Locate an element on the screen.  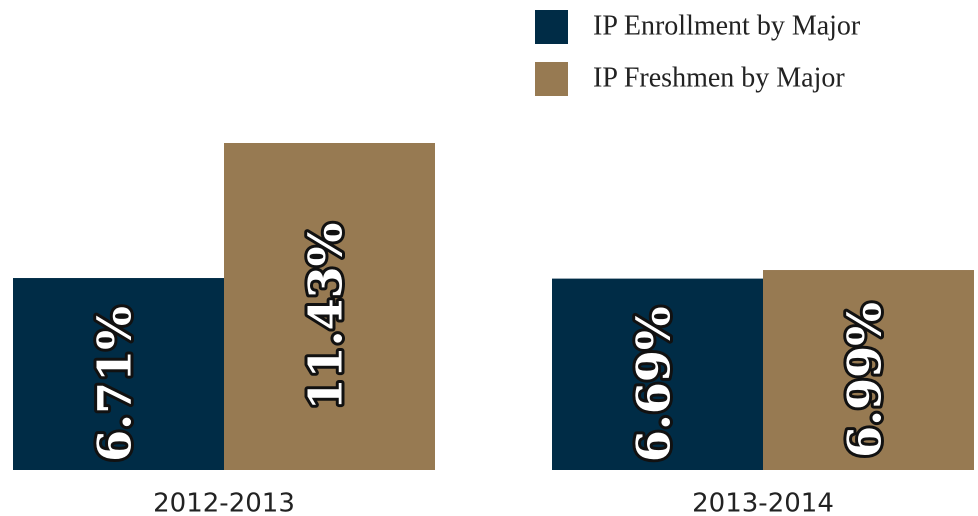
data-label: 6.71% is located at coordinates (115, 384).